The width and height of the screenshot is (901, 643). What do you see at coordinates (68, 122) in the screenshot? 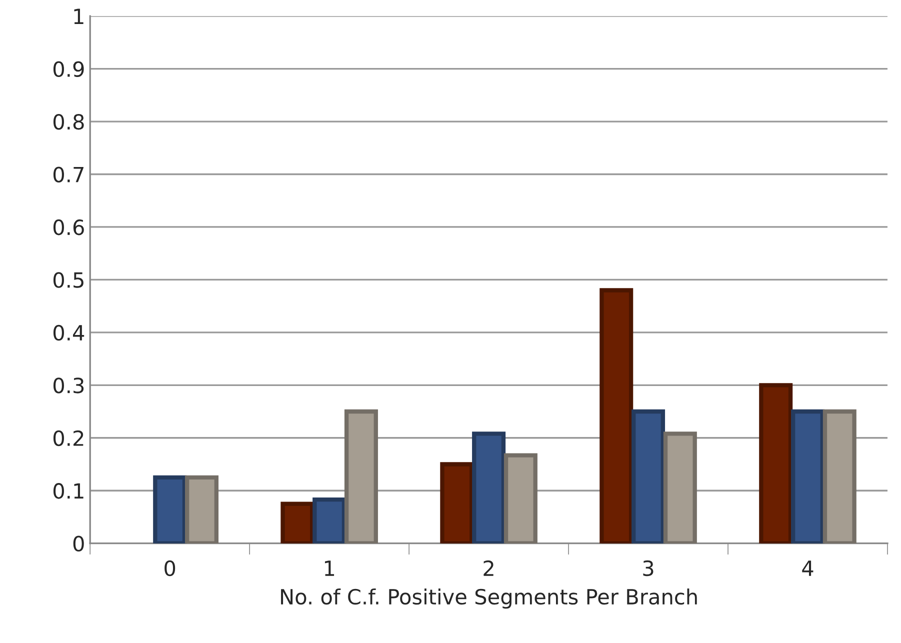
I see `y-tick-label: 0.8` at bounding box center [68, 122].